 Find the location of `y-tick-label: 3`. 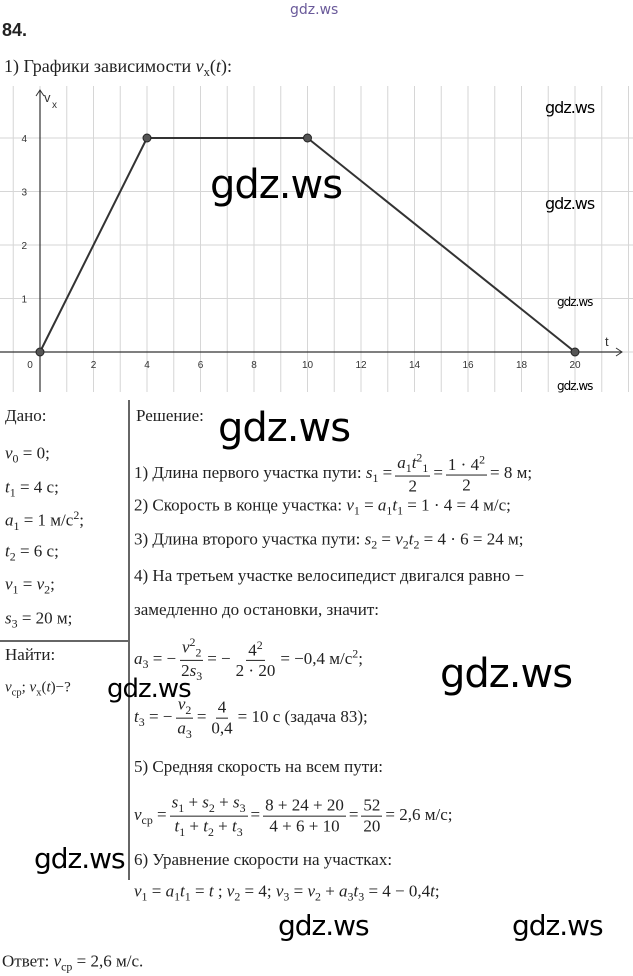

y-tick-label: 3 is located at coordinates (24, 193).